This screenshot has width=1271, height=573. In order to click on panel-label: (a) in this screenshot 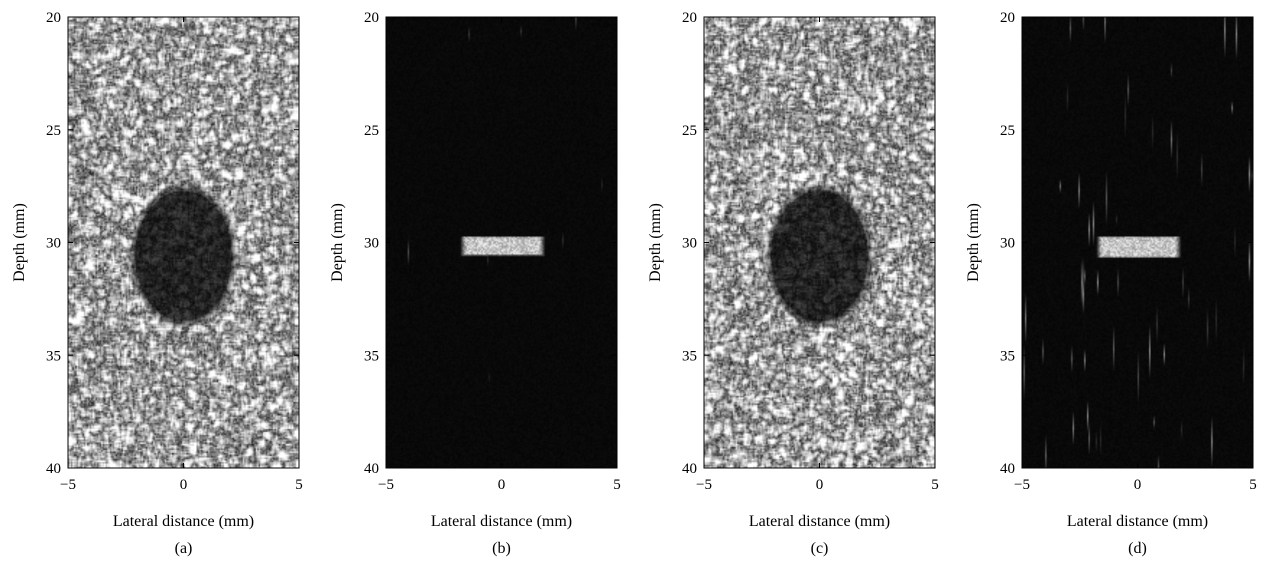, I will do `click(184, 548)`.